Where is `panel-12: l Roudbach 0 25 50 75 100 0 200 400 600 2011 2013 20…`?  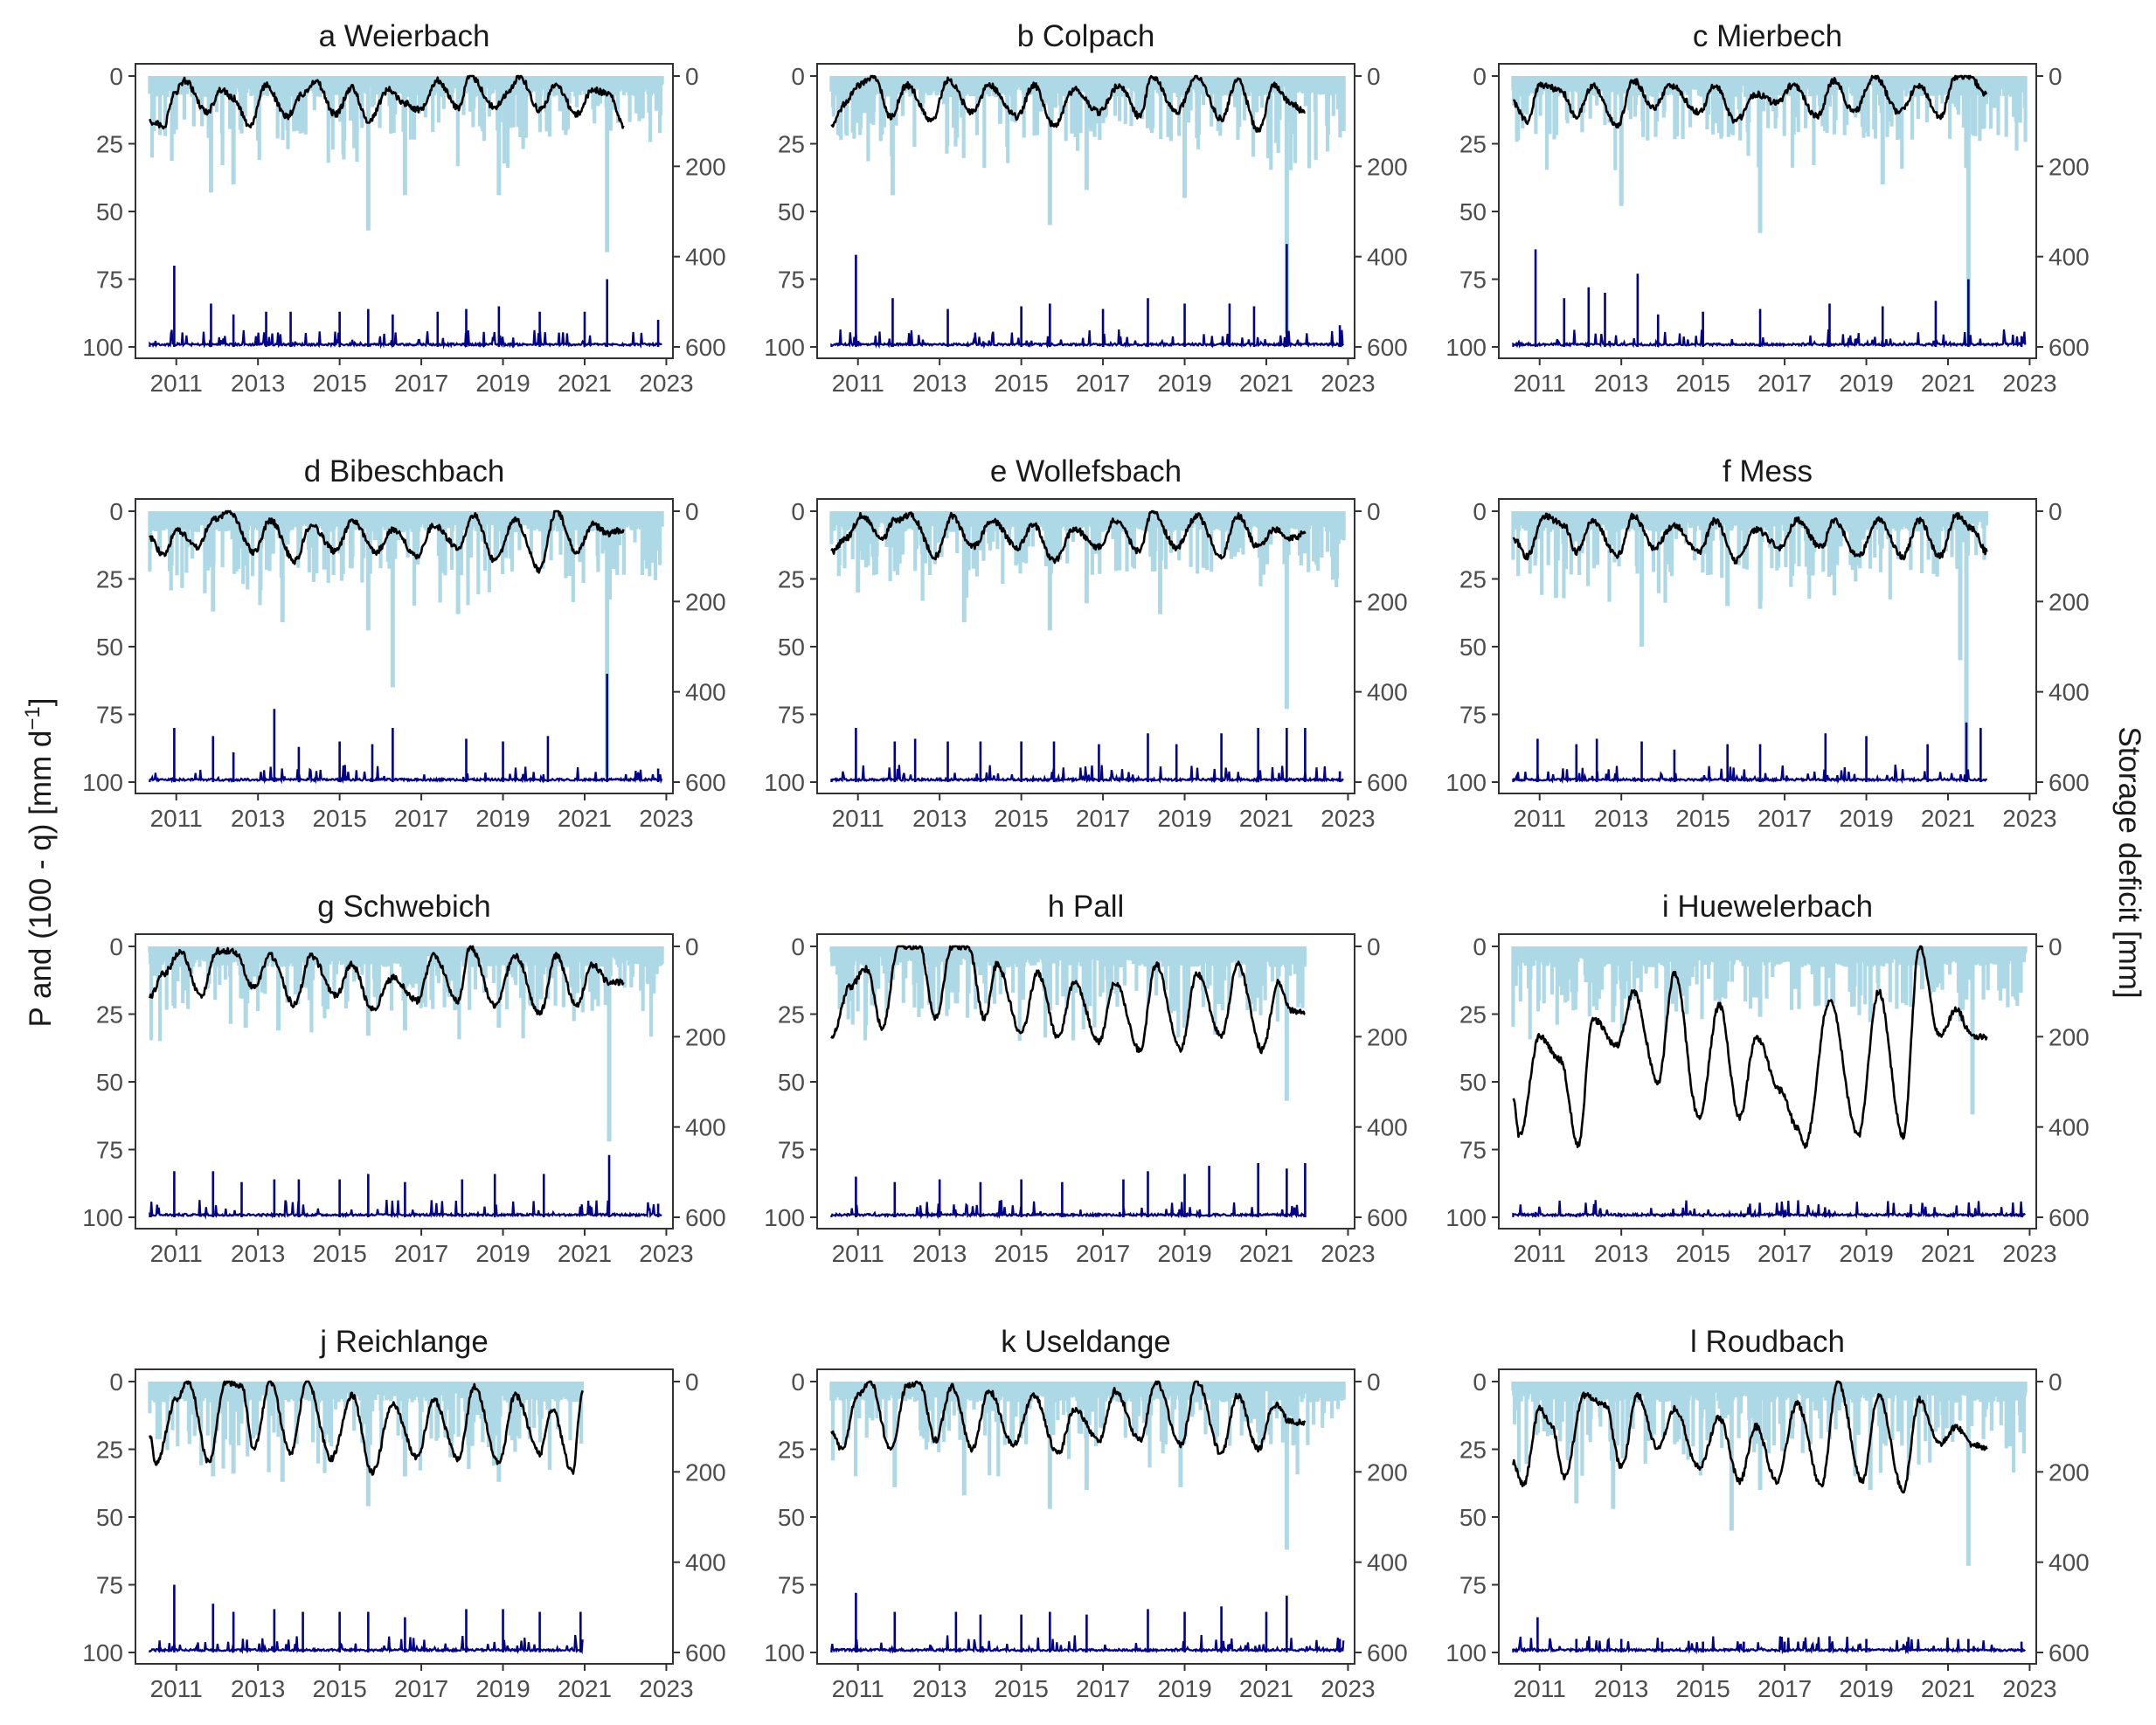
panel-12: l Roudbach 0 25 50 75 100 0 200 400 600 2011 2013 20… is located at coordinates (1767, 1514).